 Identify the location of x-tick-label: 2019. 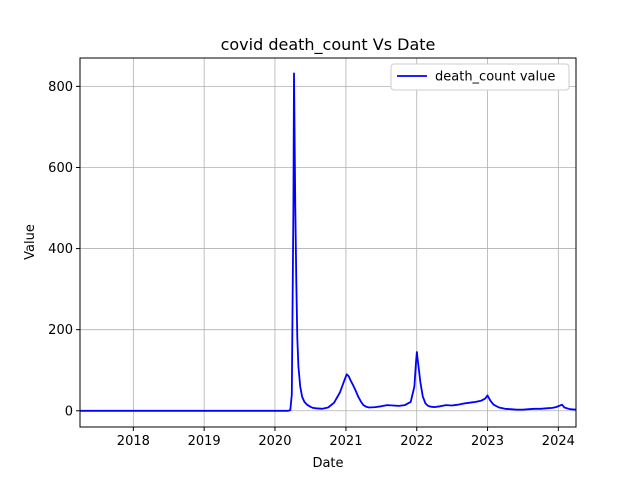
(204, 441).